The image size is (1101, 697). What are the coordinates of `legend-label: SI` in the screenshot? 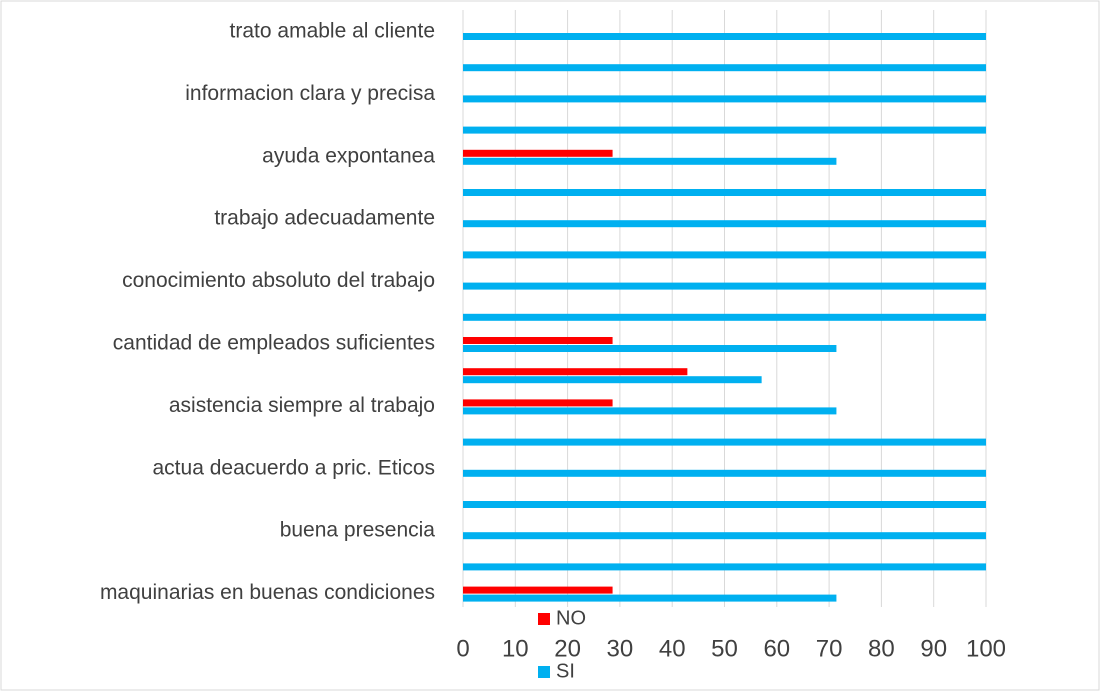 It's located at (565, 671).